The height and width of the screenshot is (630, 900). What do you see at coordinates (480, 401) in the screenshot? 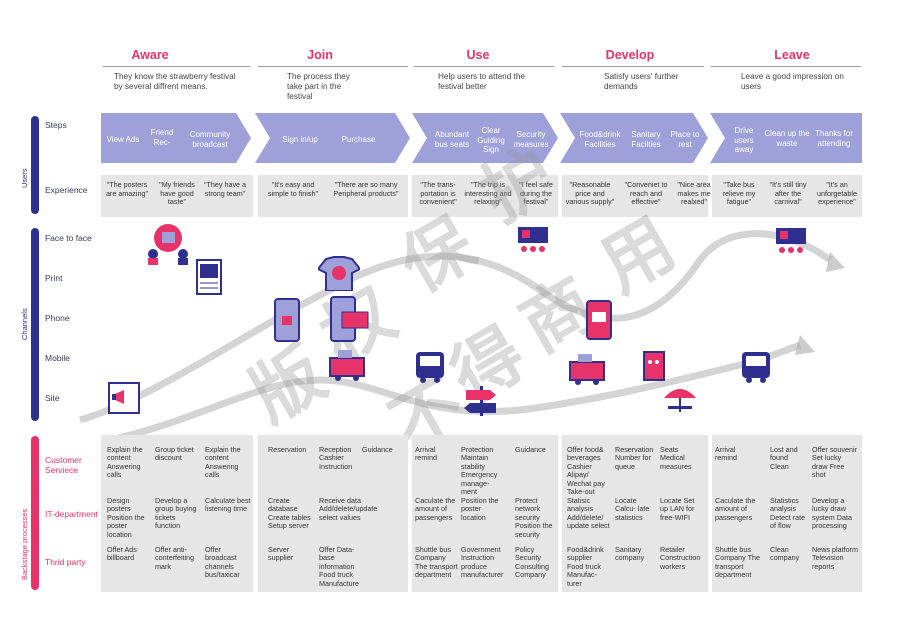
I see `signpost-icon` at bounding box center [480, 401].